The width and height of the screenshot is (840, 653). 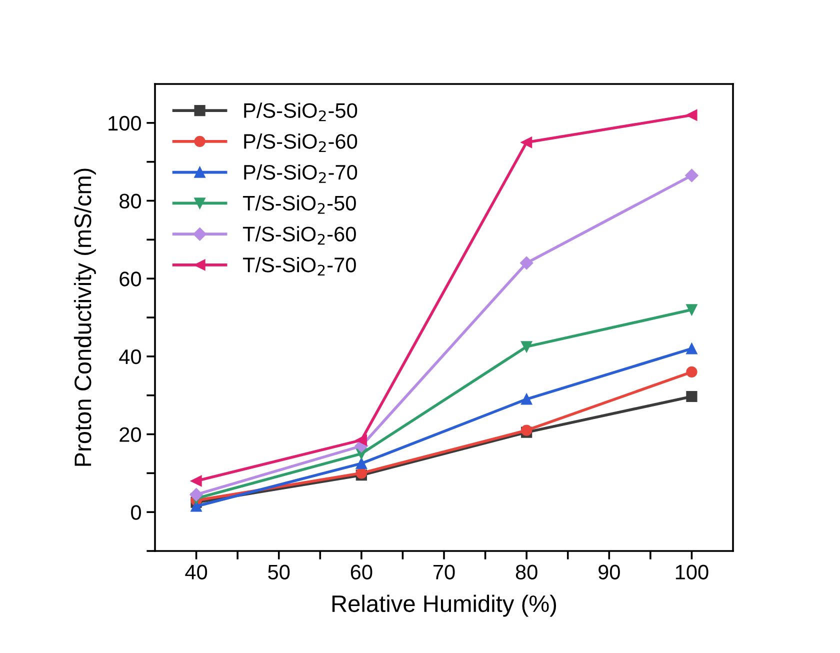 What do you see at coordinates (196, 572) in the screenshot?
I see `x-tick-label: 40` at bounding box center [196, 572].